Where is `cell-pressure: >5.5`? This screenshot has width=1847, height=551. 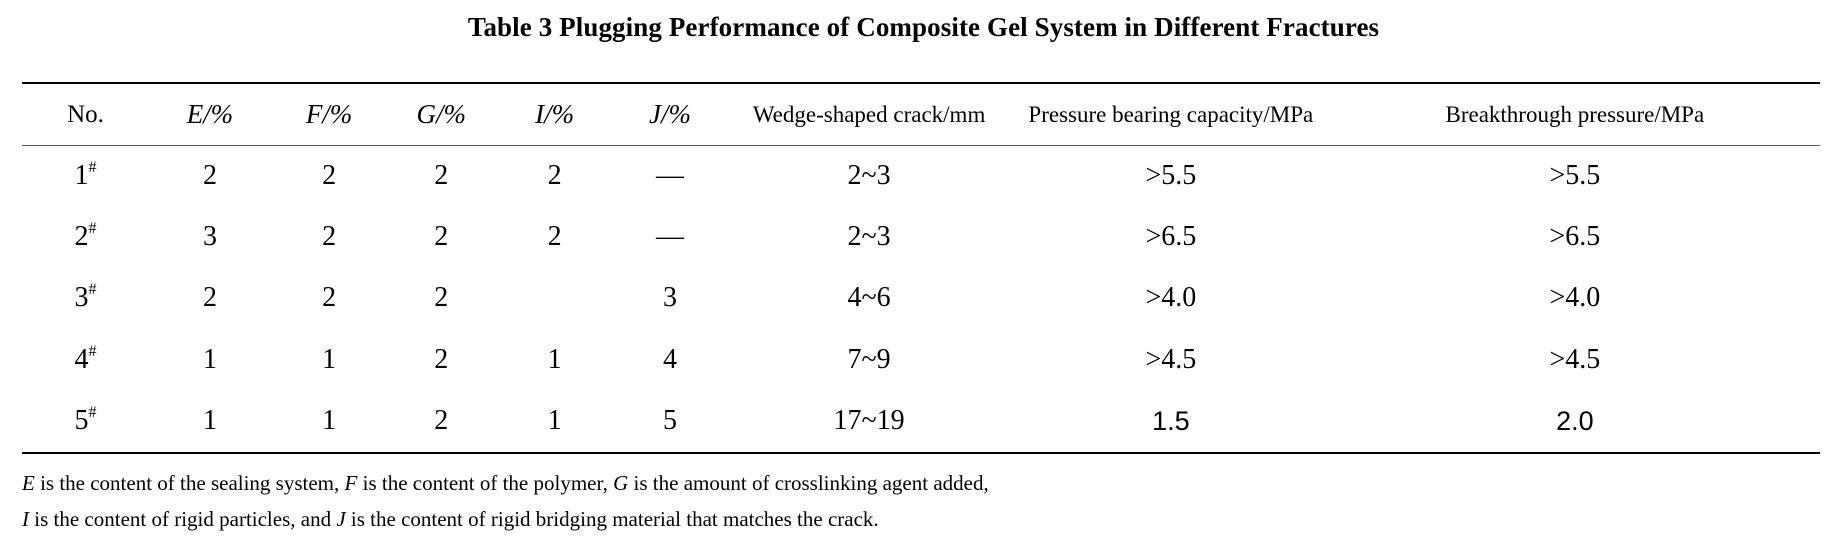 cell-pressure: >5.5 is located at coordinates (1171, 175).